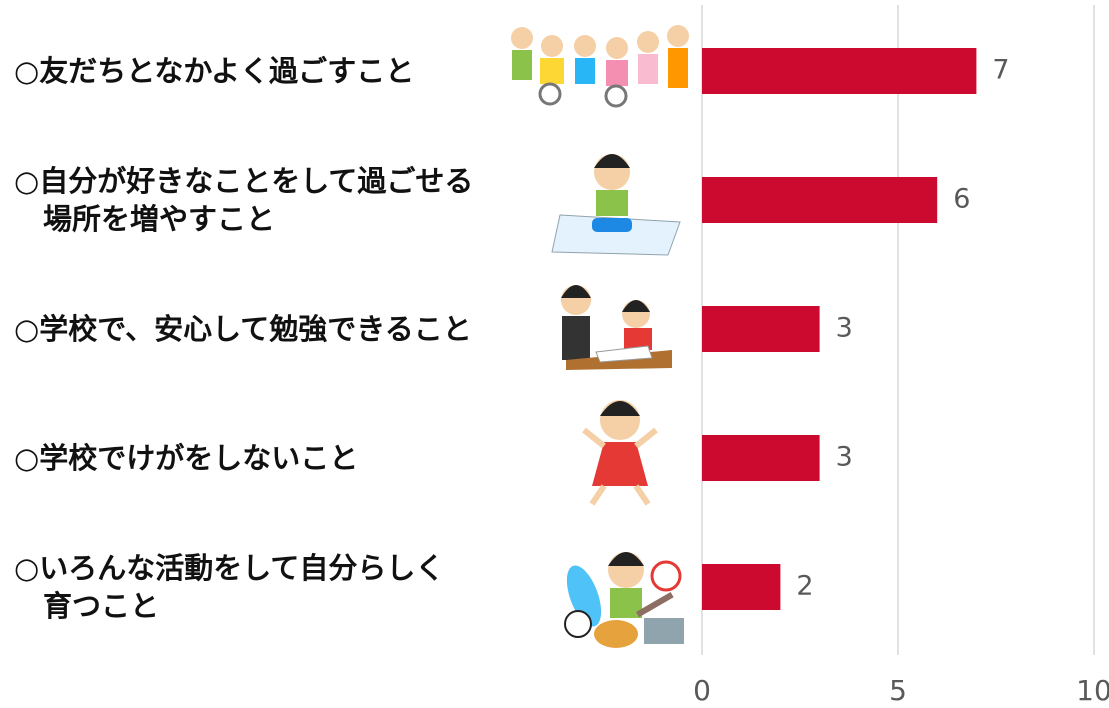 The image size is (1109, 708). I want to click on illustration-safe, so click(620, 453).